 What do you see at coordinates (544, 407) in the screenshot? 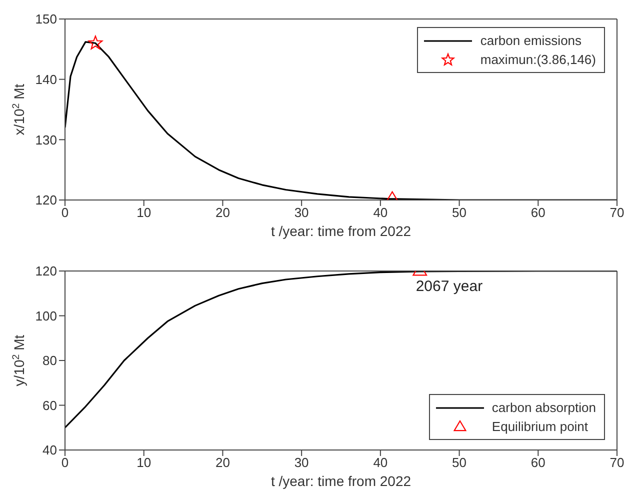
I see `legend-label: carbon absorption` at bounding box center [544, 407].